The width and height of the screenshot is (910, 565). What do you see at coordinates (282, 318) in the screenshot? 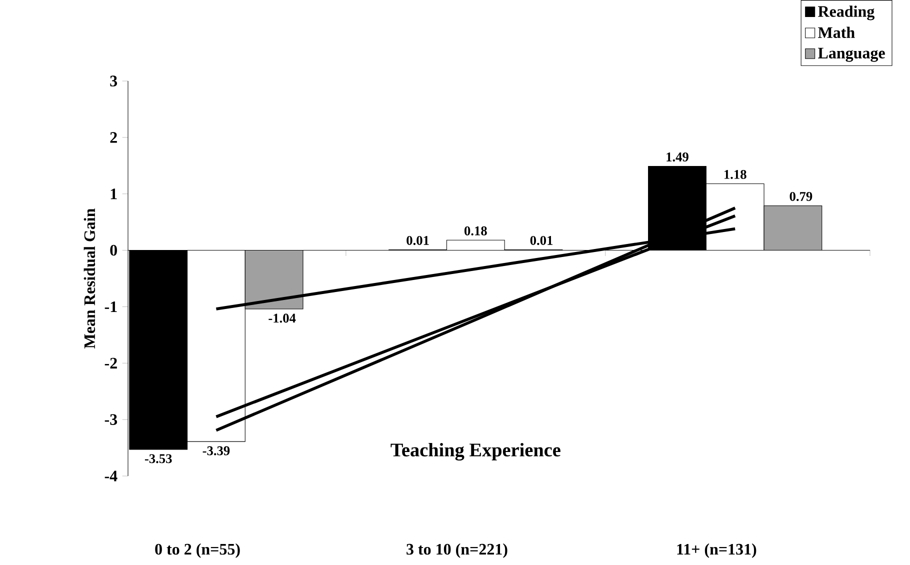
I see `data-label: -1.04` at bounding box center [282, 318].